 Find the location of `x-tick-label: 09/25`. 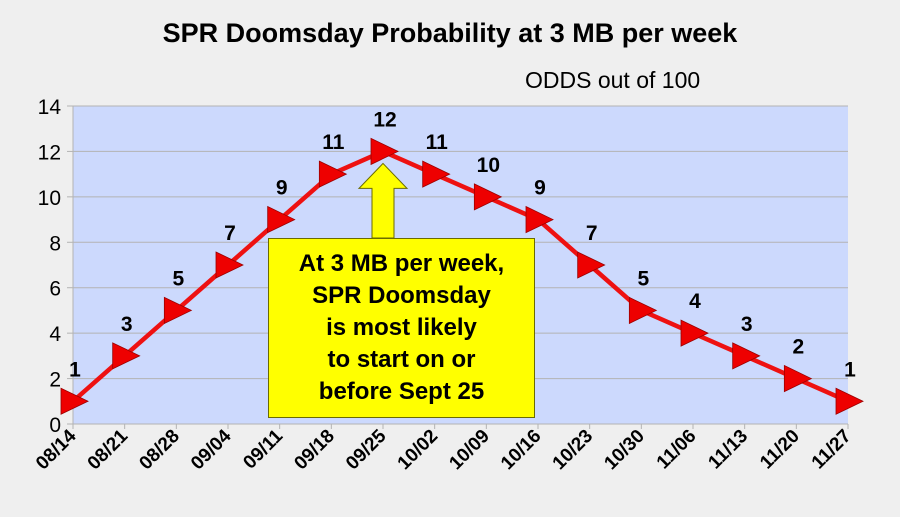

x-tick-label: 09/25 is located at coordinates (366, 449).